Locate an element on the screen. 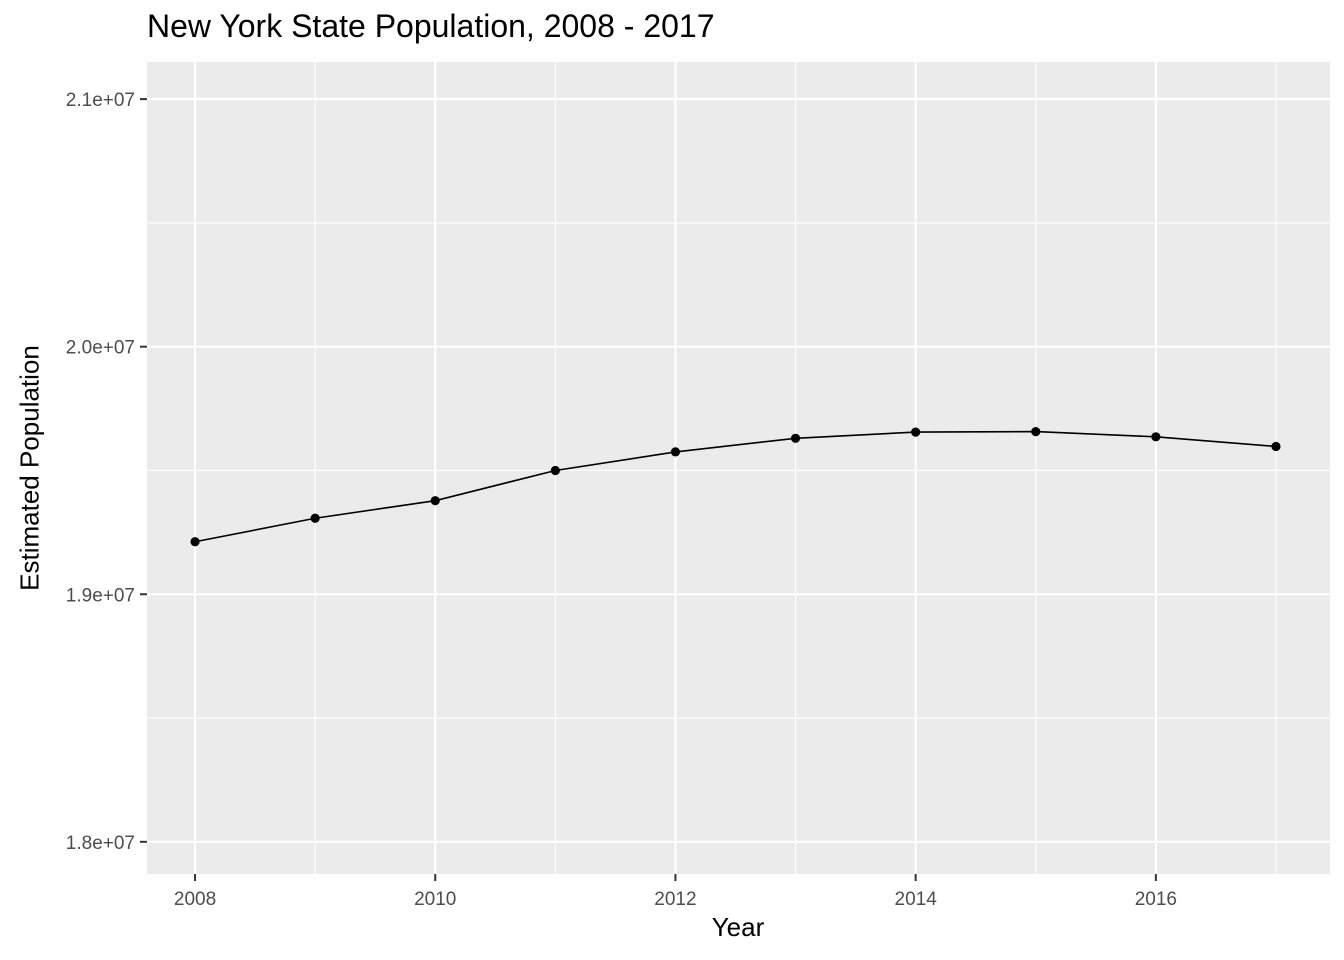 The width and height of the screenshot is (1344, 960). y-tick-label: 2.0e+07 is located at coordinates (100, 348).